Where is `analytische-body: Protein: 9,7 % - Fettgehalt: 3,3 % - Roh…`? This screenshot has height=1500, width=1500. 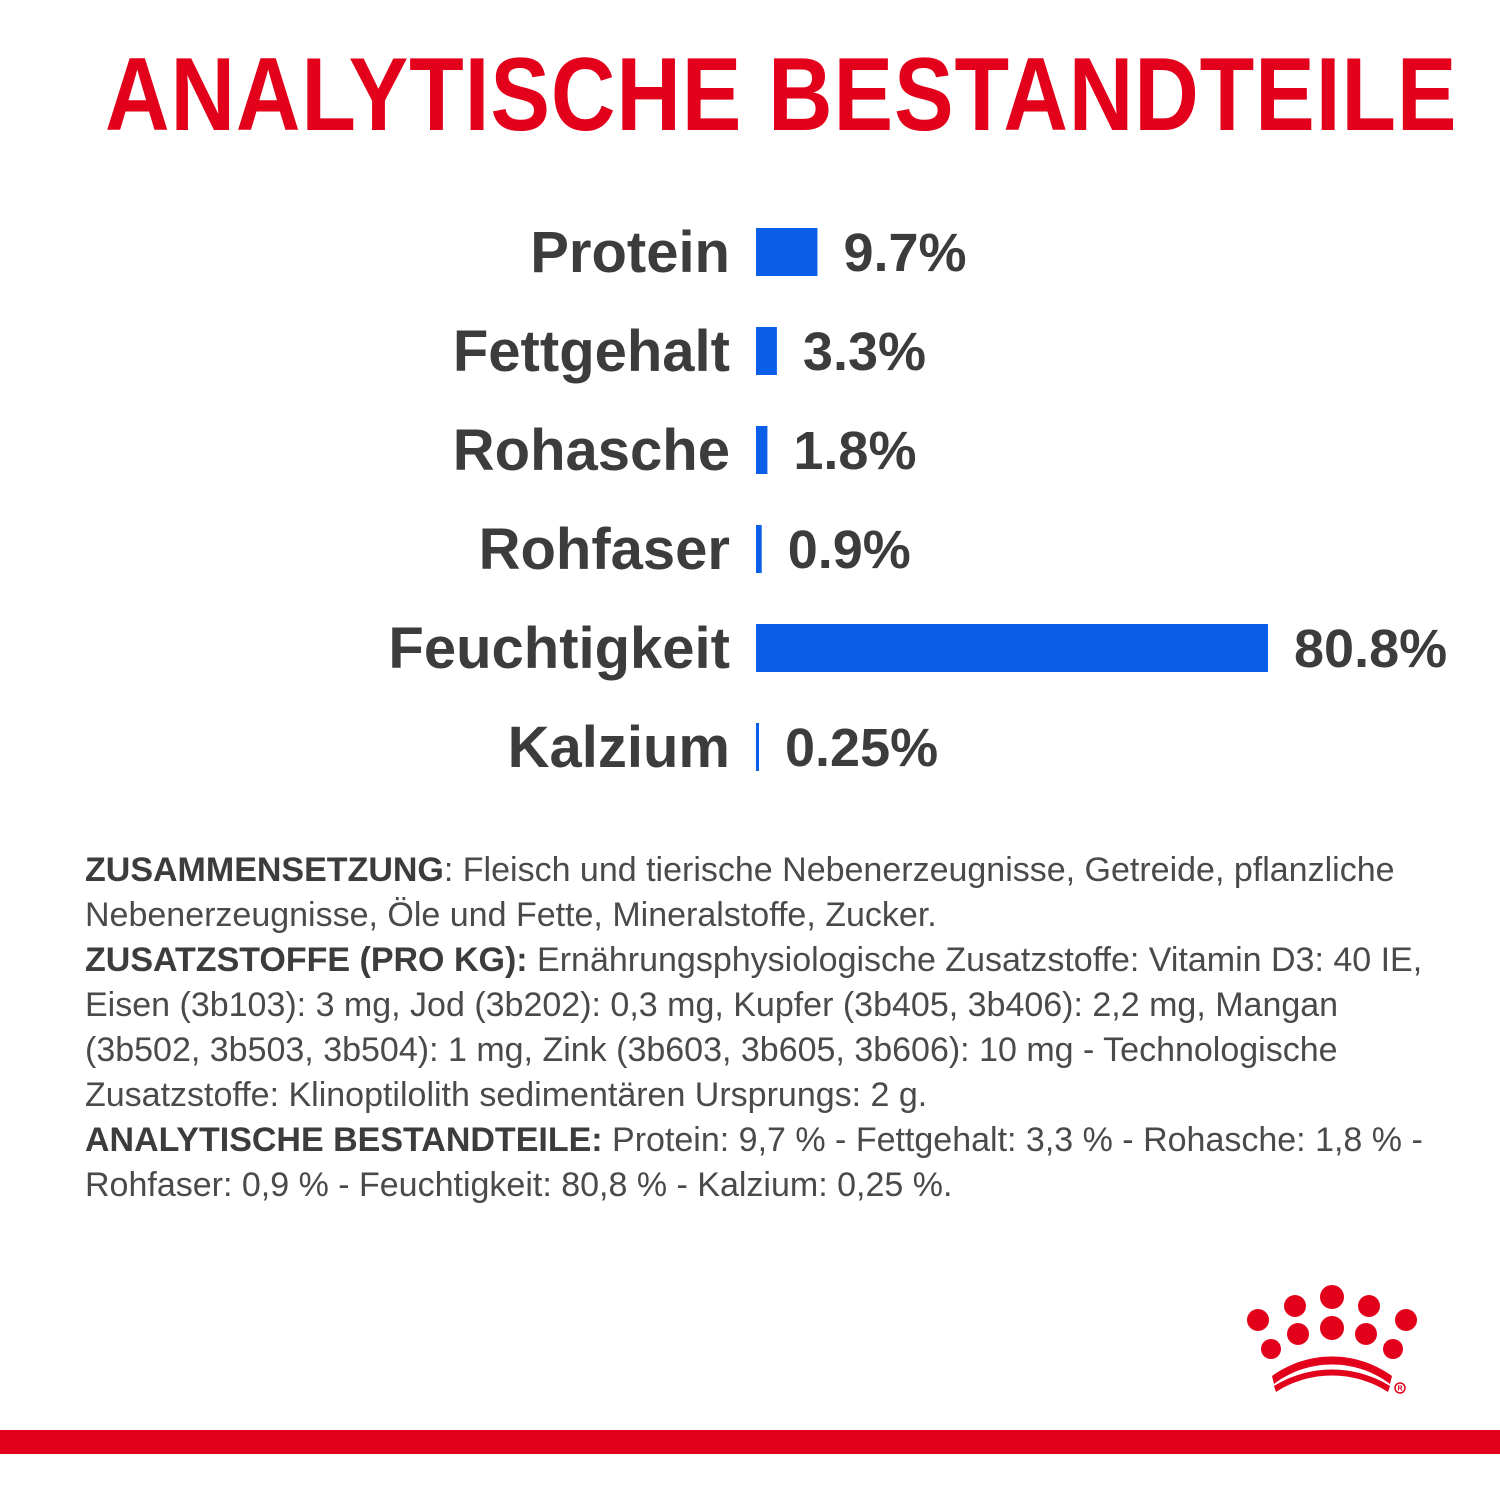 analytische-body: Protein: 9,7 % - Fettgehalt: 3,3 % - Roh… is located at coordinates (754, 1162).